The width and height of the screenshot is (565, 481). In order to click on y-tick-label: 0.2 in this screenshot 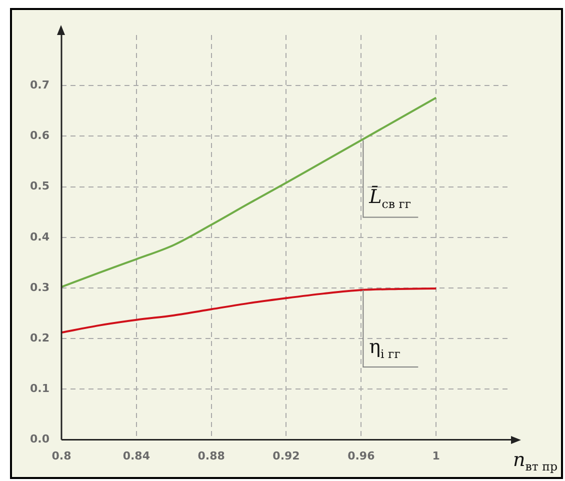, I will do `click(40, 337)`.